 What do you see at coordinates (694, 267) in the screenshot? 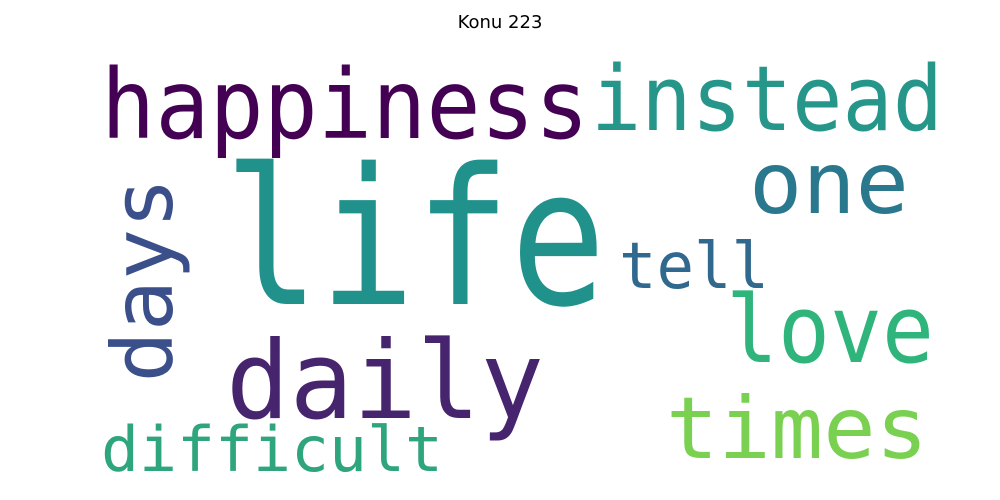
I see `word-tell: tell` at bounding box center [694, 267].